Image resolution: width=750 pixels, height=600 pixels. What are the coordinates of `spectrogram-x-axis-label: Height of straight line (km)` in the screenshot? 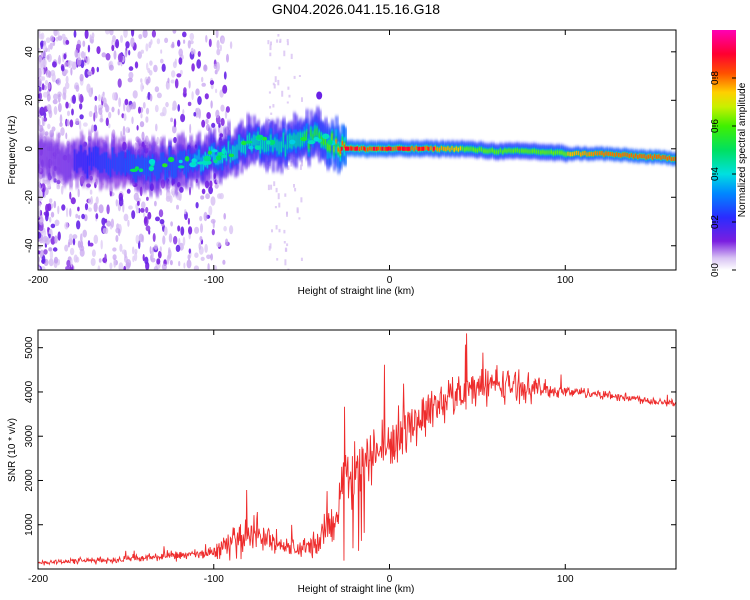 It's located at (356, 291).